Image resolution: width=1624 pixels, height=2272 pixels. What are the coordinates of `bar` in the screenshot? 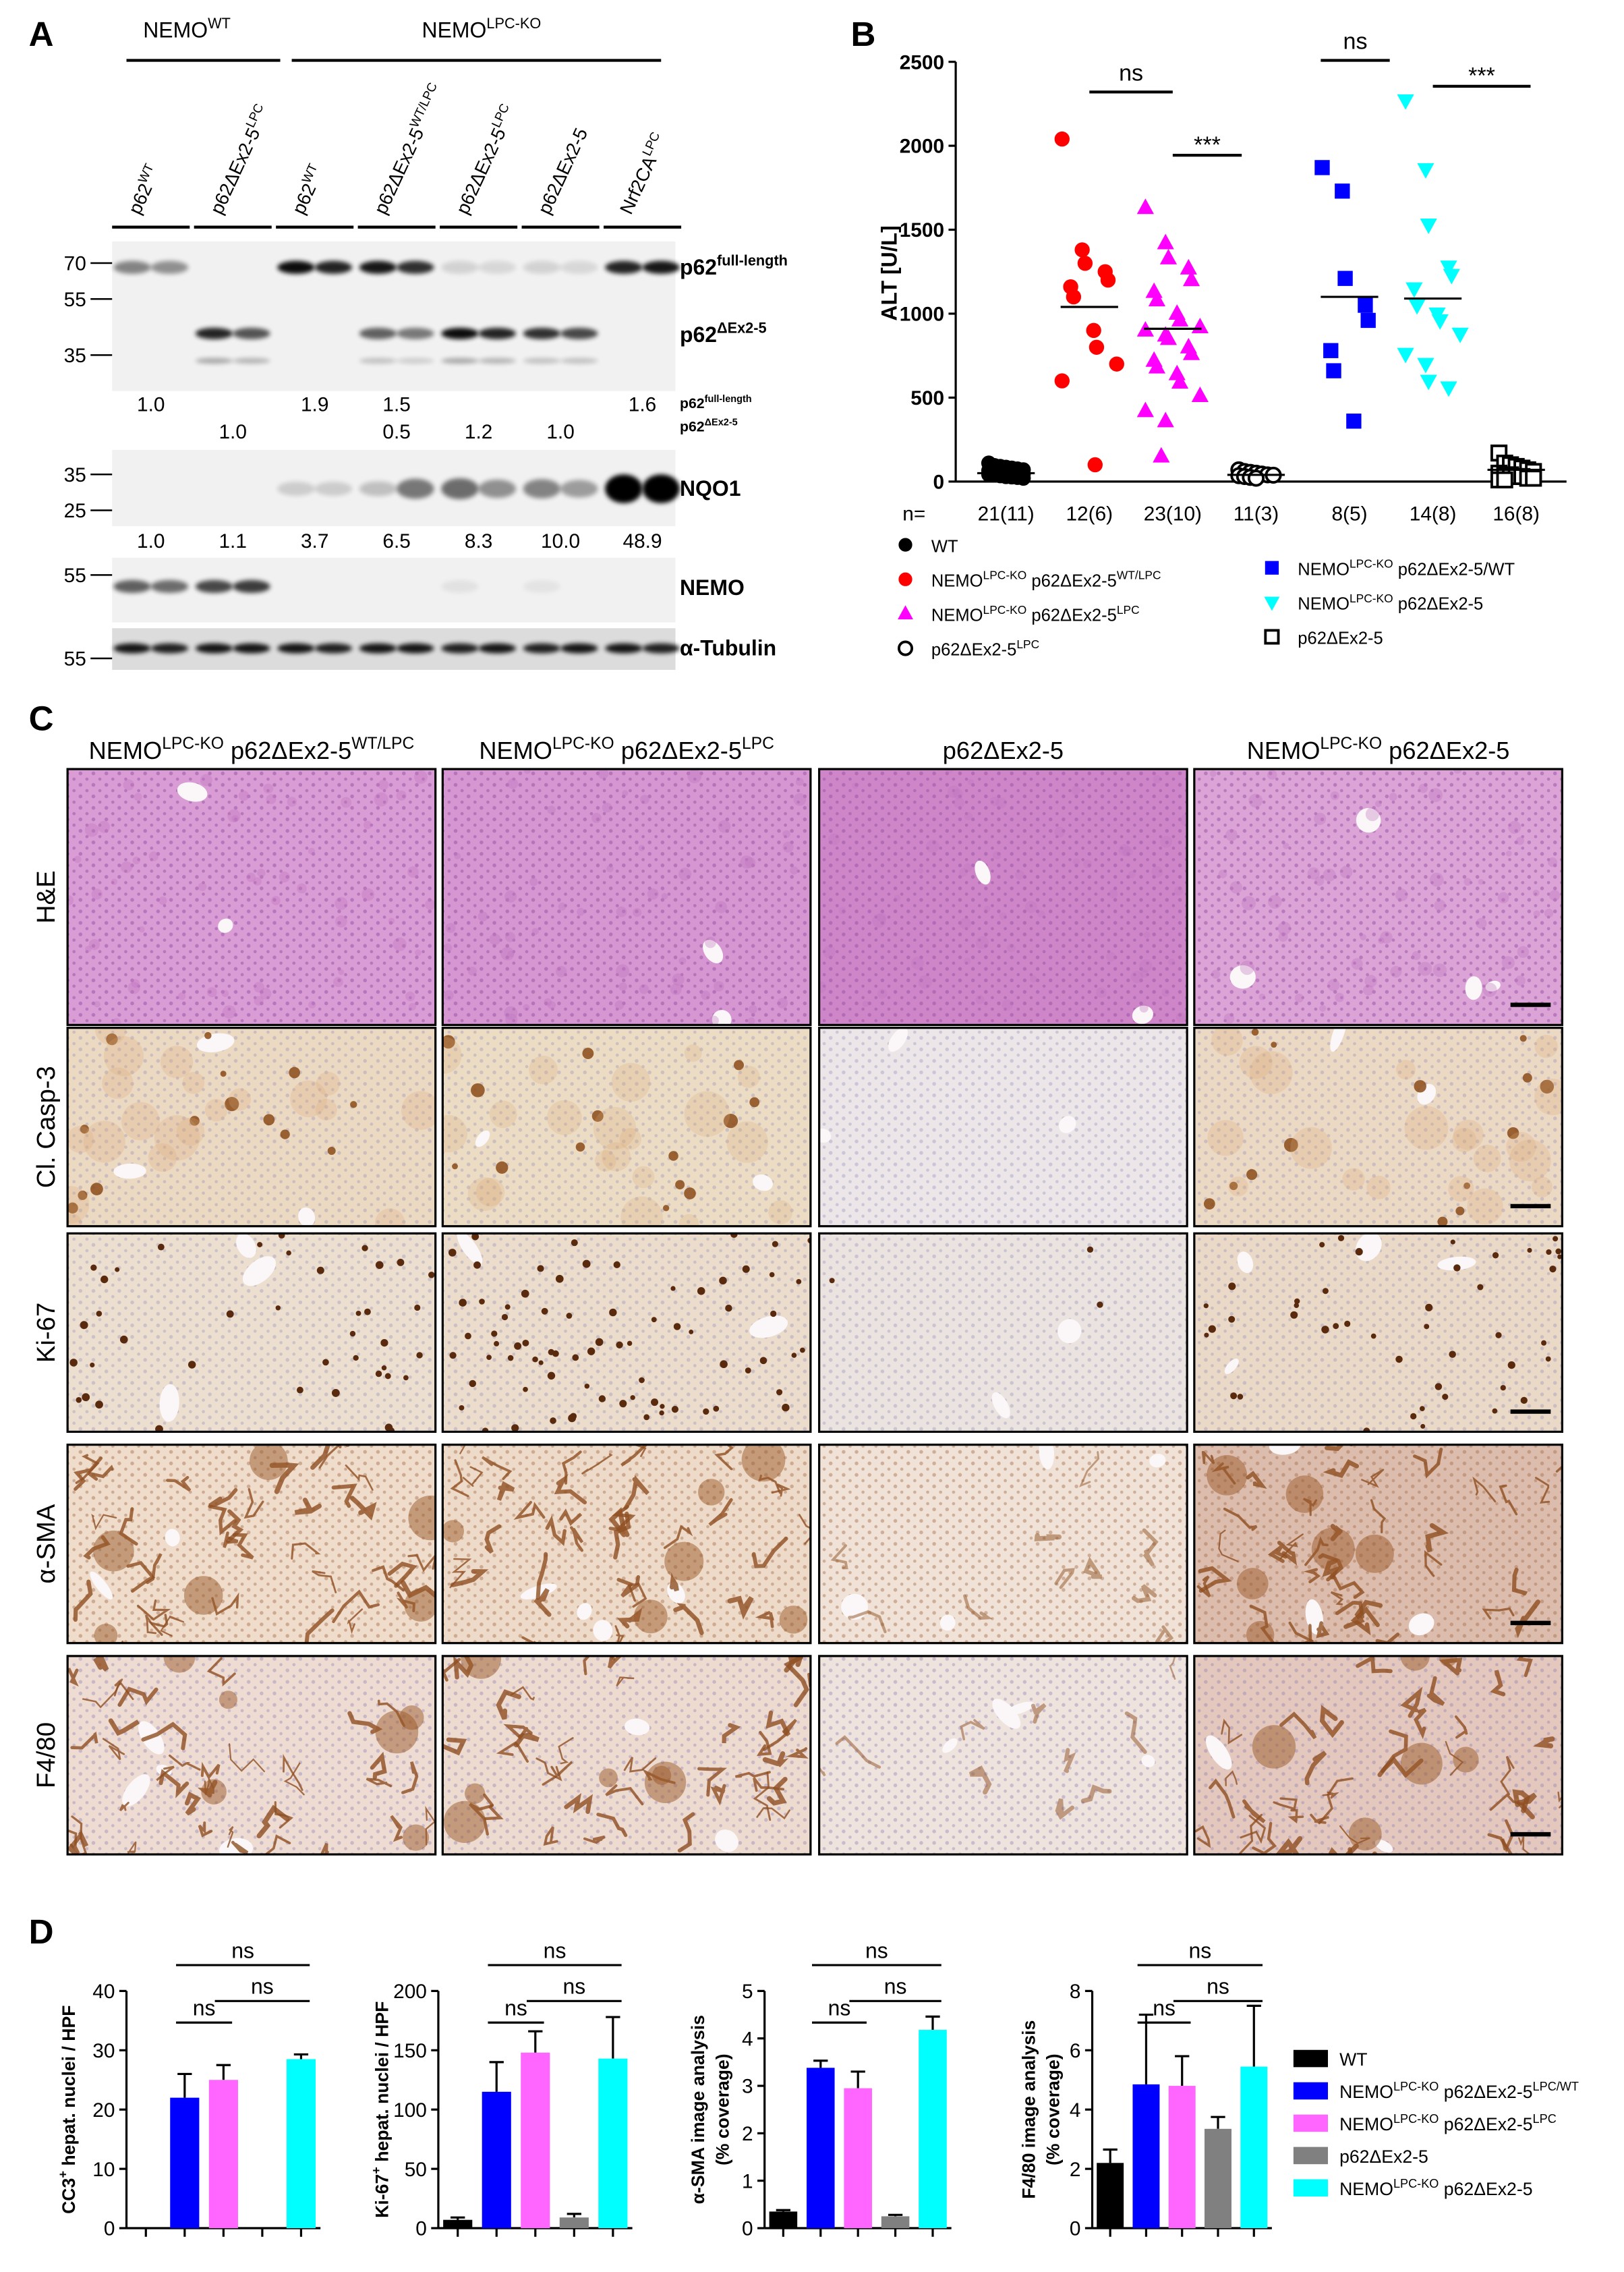 It's located at (458, 2224).